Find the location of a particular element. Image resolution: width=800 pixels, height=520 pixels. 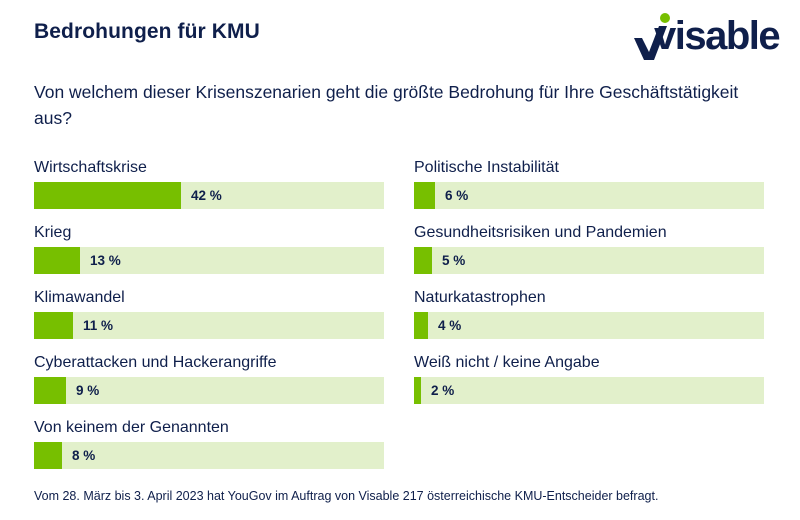

bar-item: Cyberattacken und Hackerangriffe 9 % is located at coordinates (209, 384).